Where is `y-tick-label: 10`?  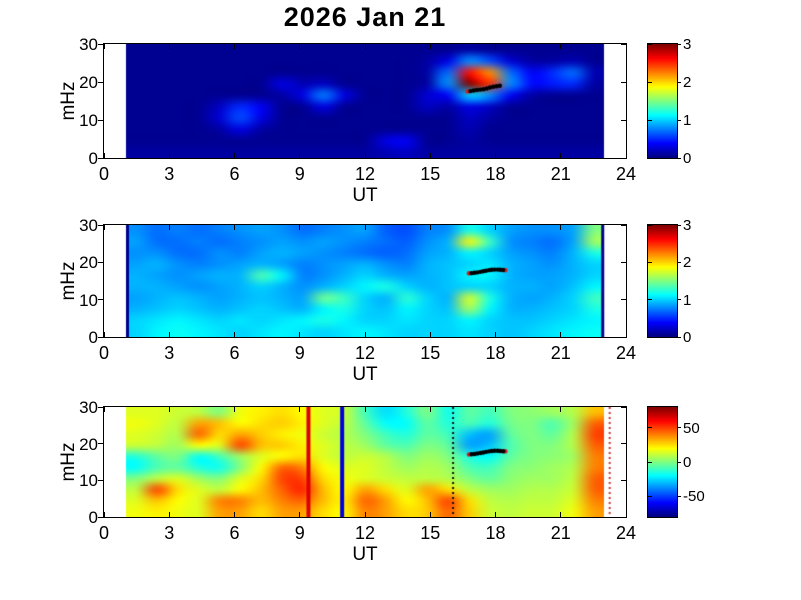 y-tick-label: 10 is located at coordinates (88, 300).